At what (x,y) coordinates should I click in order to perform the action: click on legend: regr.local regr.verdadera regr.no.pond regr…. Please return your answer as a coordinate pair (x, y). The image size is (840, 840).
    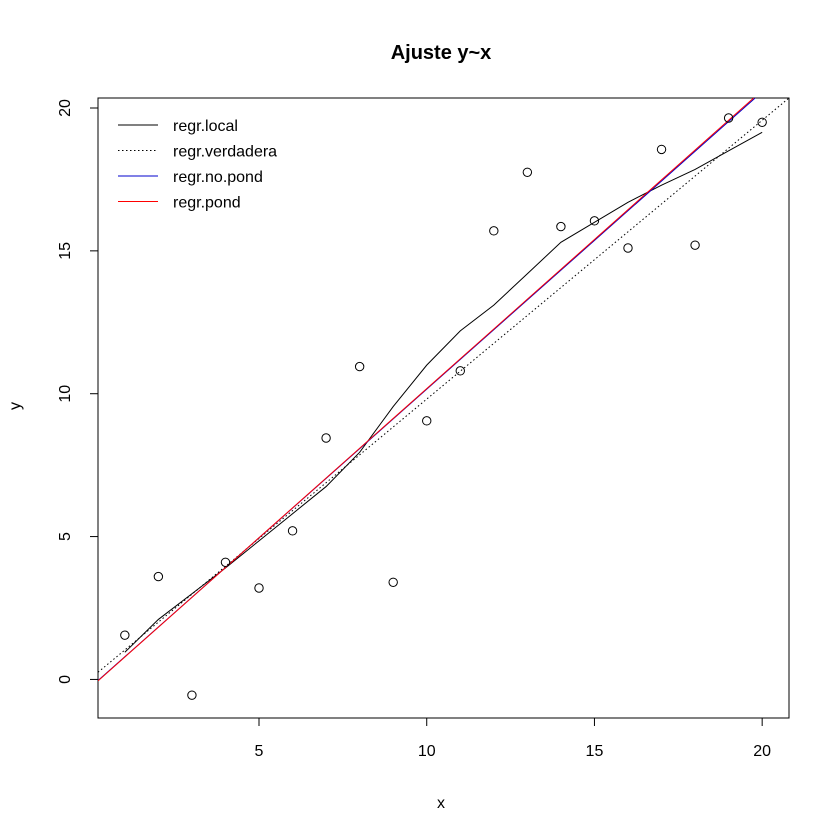
    Looking at the image, I should click on (197, 165).